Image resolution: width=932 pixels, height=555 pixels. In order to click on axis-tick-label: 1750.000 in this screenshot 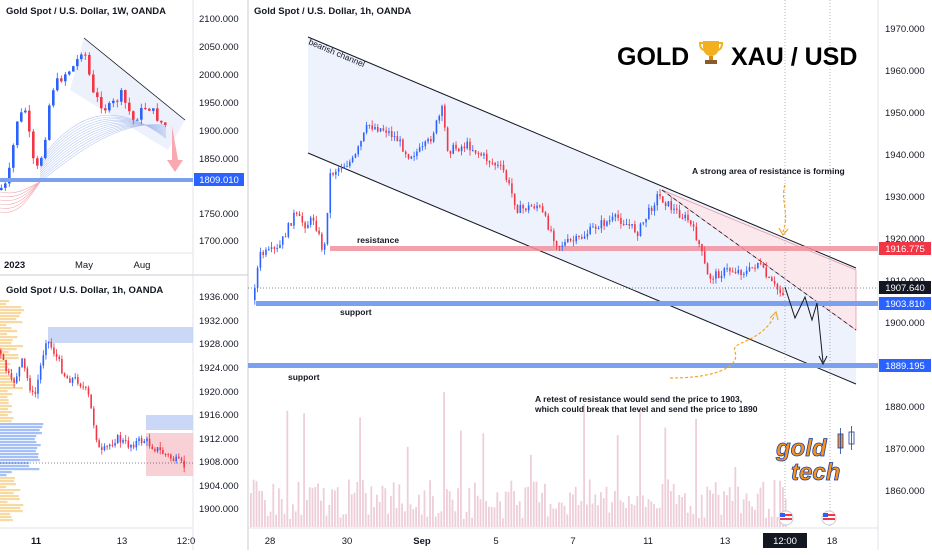, I will do `click(219, 214)`.